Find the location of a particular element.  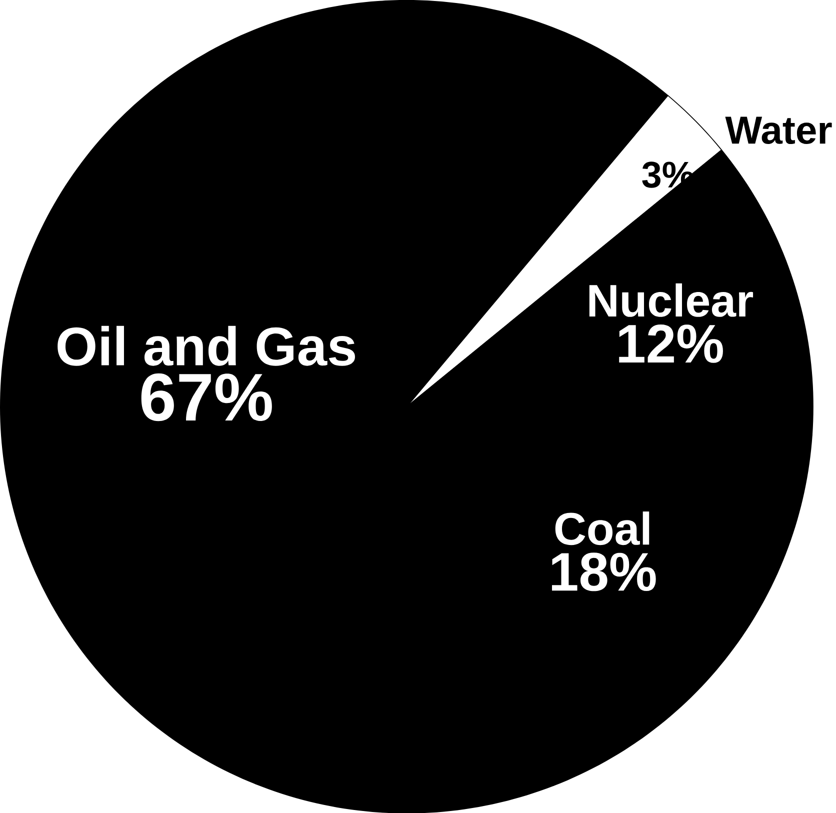

data-label: 67% is located at coordinates (206, 397).